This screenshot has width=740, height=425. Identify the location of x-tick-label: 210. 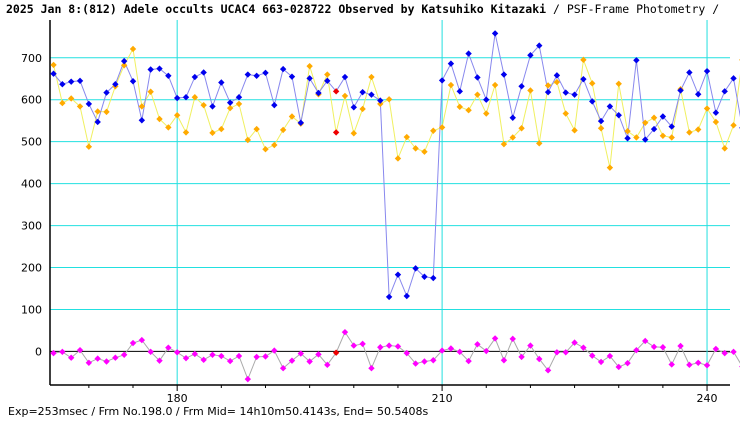
(442, 398).